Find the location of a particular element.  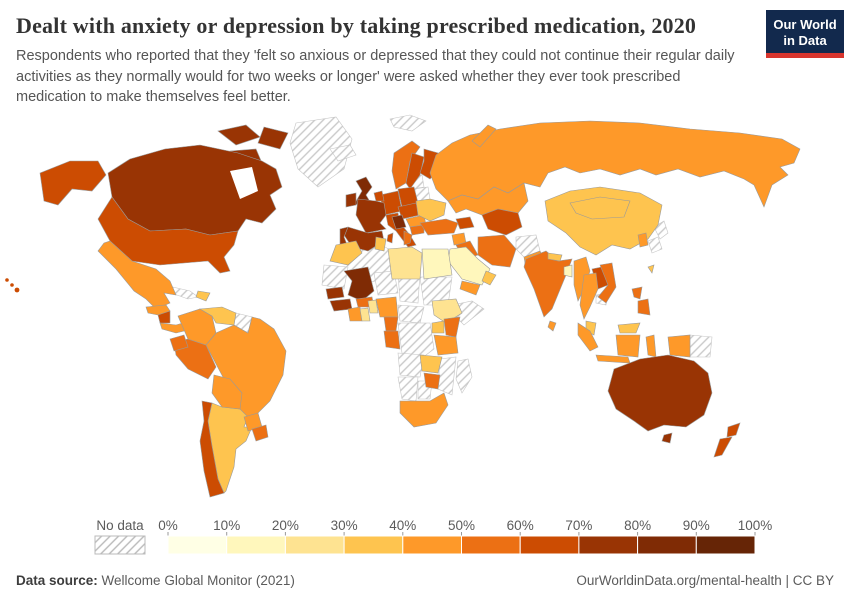

country-india is located at coordinates (548, 284).